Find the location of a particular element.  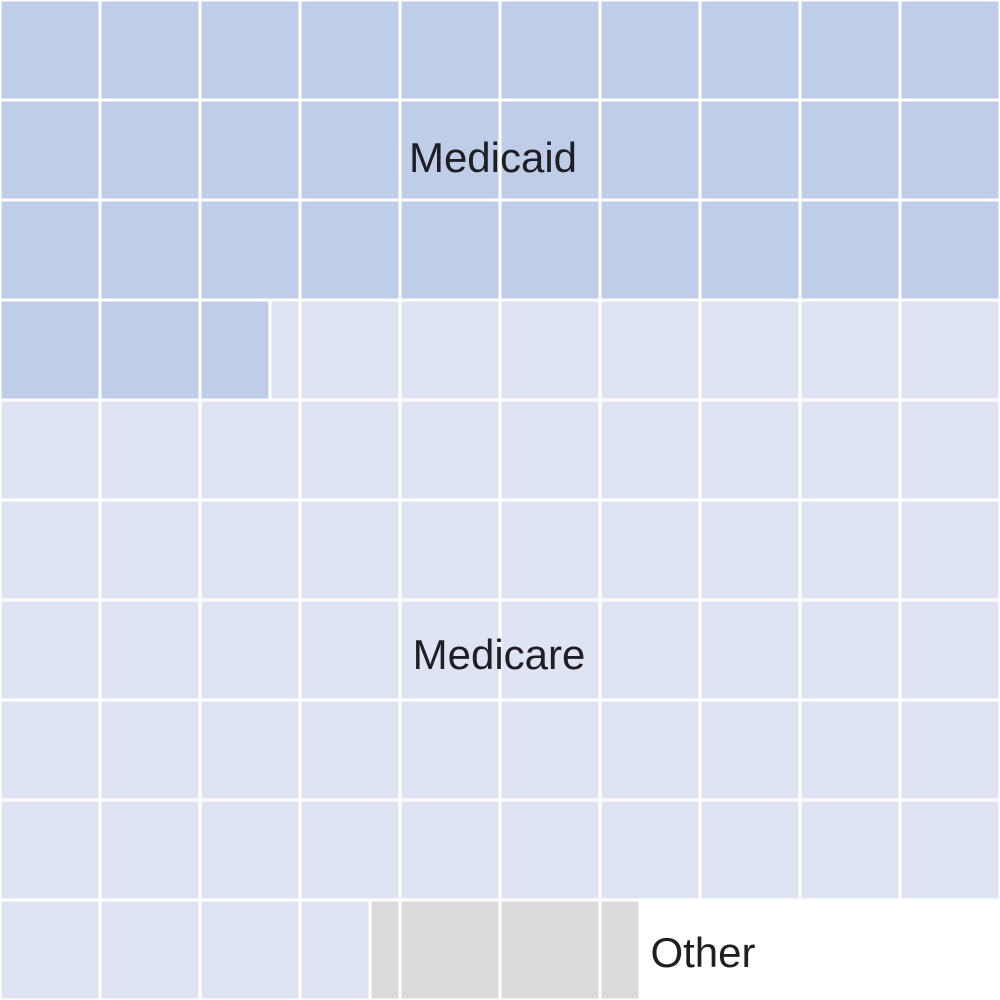

medicaid-label: Medicaid is located at coordinates (493, 157).